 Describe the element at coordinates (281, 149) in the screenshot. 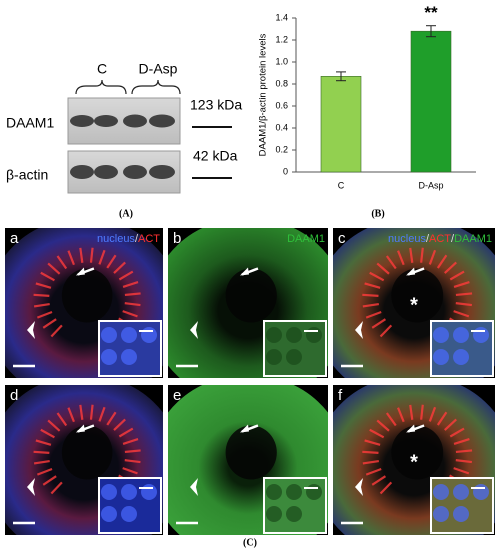

I see `y-tick-label: 0.2` at that location.